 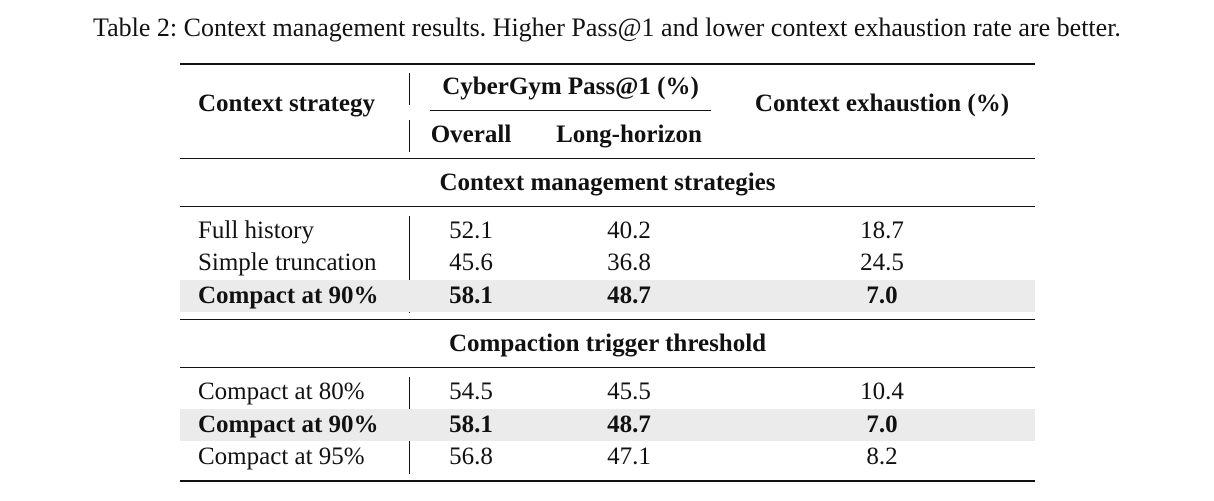 I want to click on section-title: Compaction trigger threshold, so click(x=607, y=343).